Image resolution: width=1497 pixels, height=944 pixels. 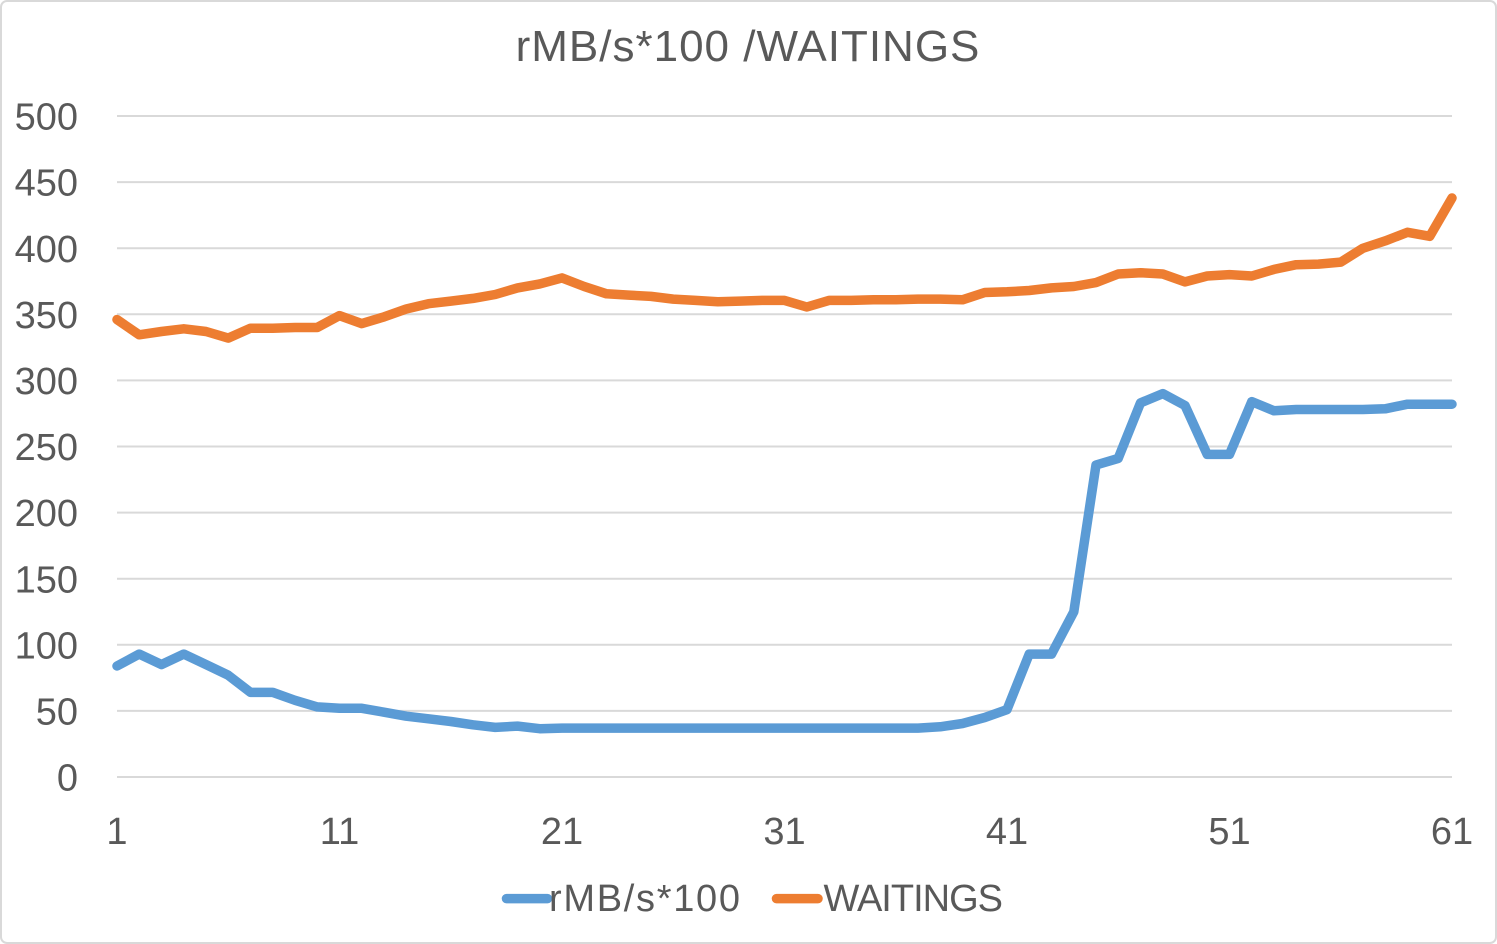 What do you see at coordinates (46, 448) in the screenshot?
I see `svg-text: 250` at bounding box center [46, 448].